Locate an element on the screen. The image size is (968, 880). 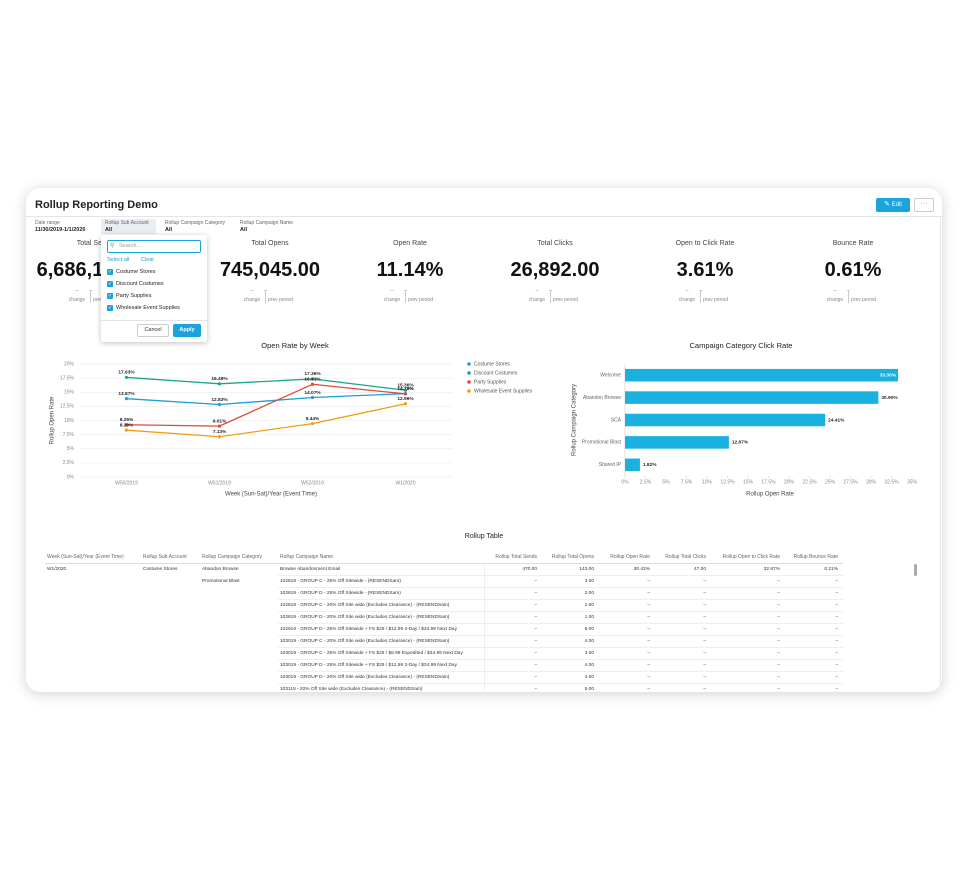
x-tick-label: 0% is located at coordinates (625, 482).